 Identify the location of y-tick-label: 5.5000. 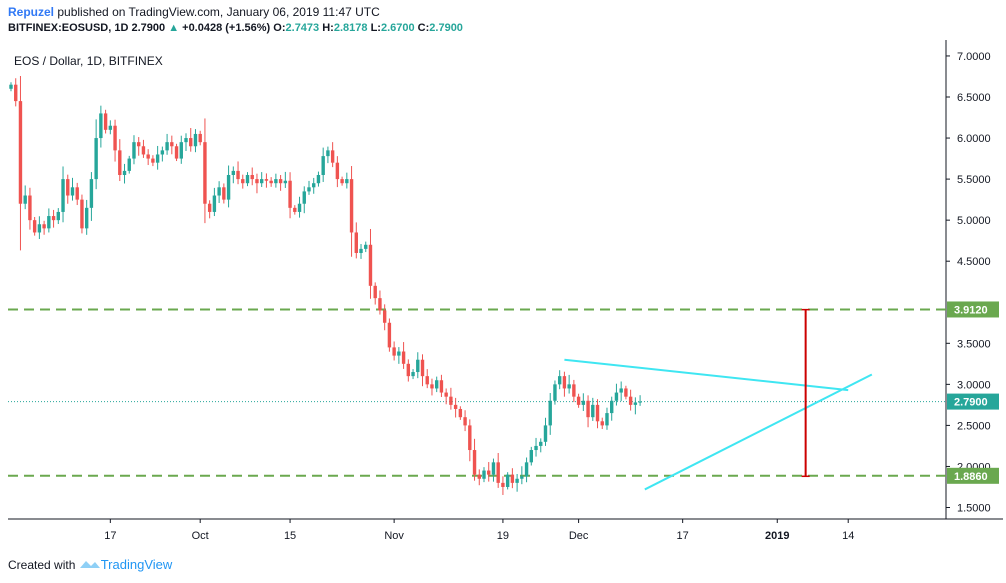
(974, 180).